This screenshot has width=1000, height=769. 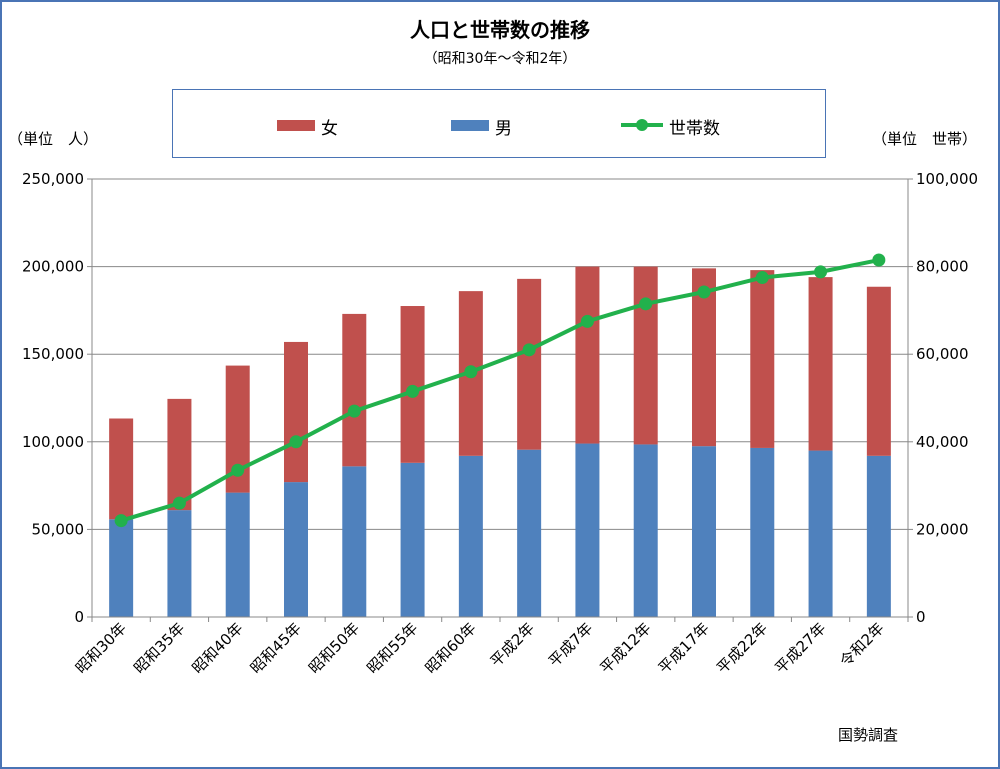 I want to click on legend: 女 男 世帯数, so click(x=499, y=123).